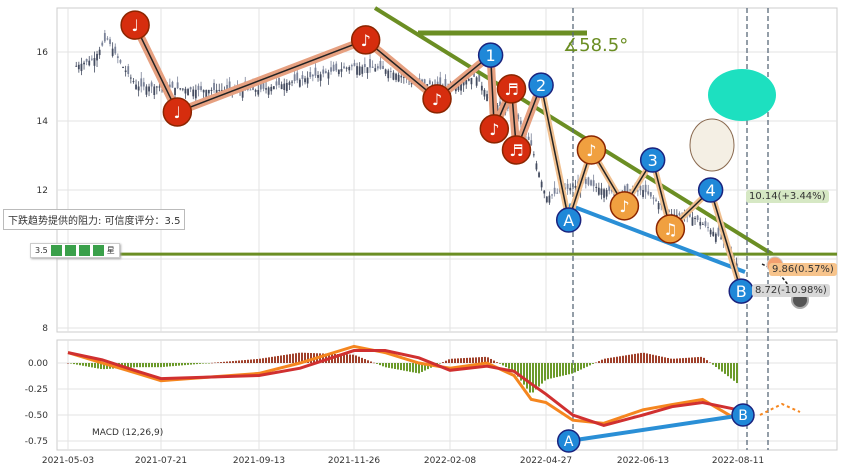 The height and width of the screenshot is (471, 844). What do you see at coordinates (791, 290) in the screenshot?
I see `target-down-label: 8.72(-10.98%)` at bounding box center [791, 290].